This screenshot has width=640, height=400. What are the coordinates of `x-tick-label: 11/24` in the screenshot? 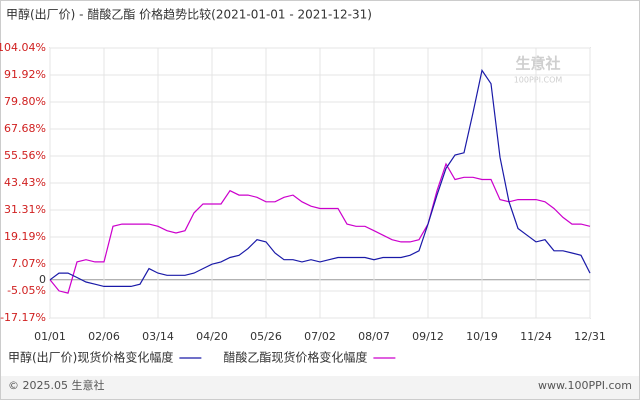 It's located at (536, 336).